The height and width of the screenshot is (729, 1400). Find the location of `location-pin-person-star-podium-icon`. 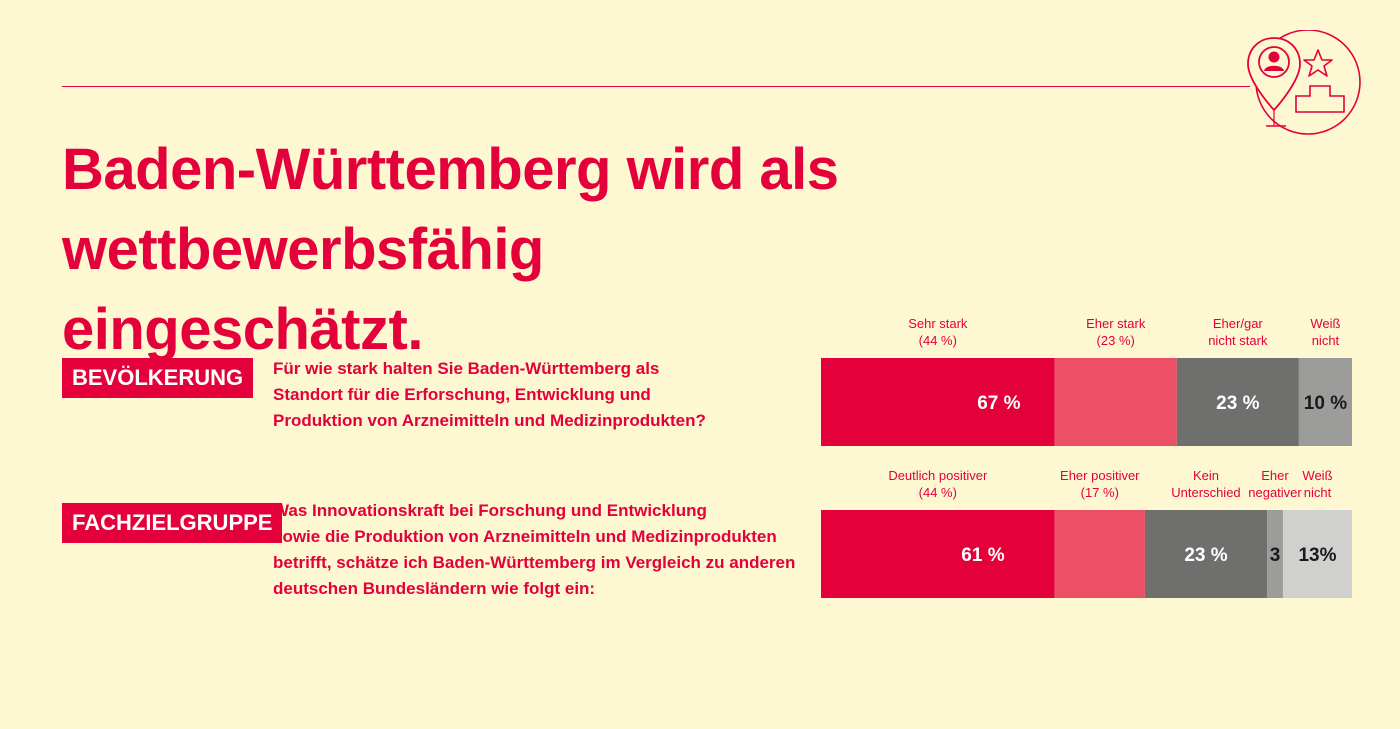

location-pin-person-star-podium-icon is located at coordinates (1304, 82).